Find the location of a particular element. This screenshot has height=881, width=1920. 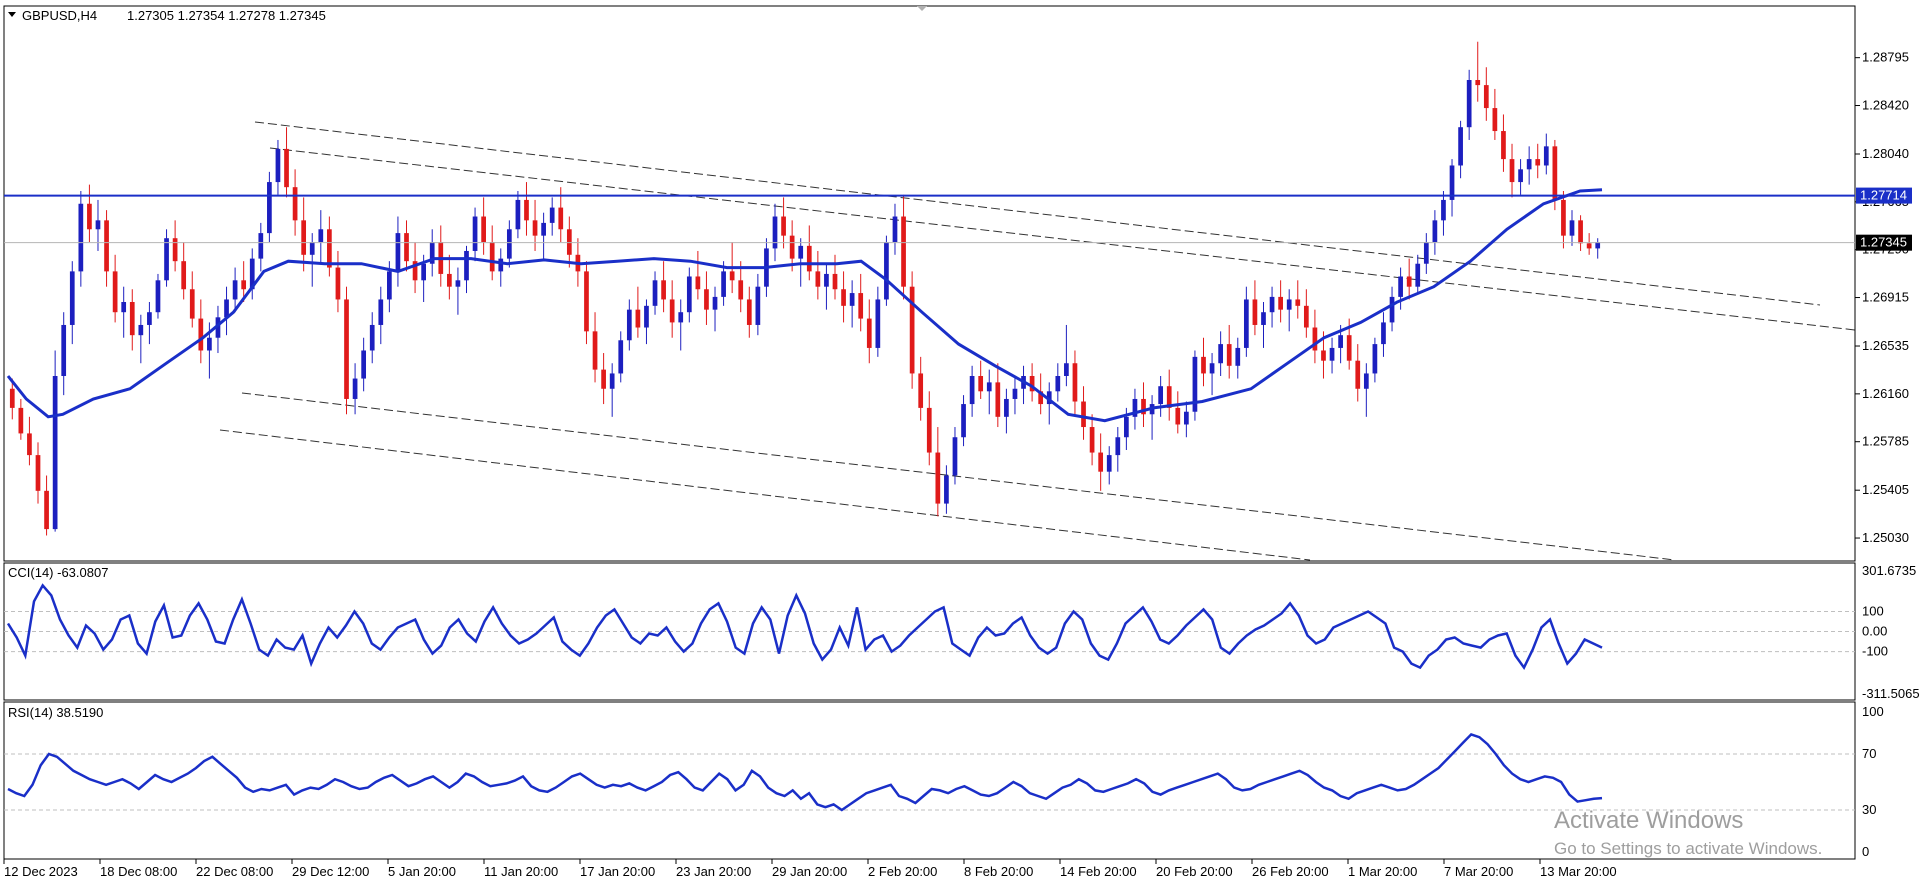

collapse-triangle-icon is located at coordinates (12, 14).